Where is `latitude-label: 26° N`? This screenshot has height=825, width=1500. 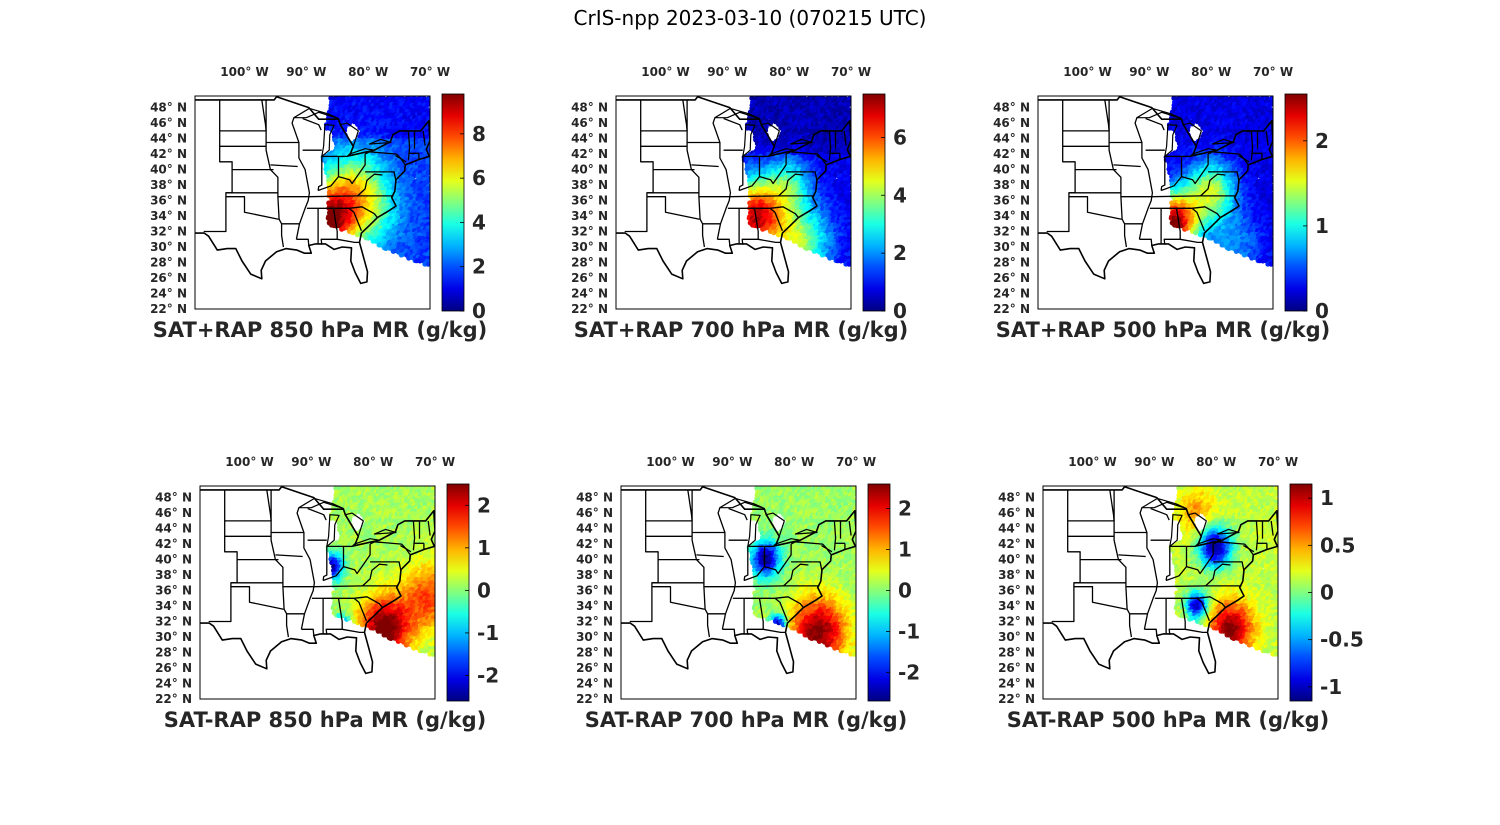 latitude-label: 26° N is located at coordinates (589, 278).